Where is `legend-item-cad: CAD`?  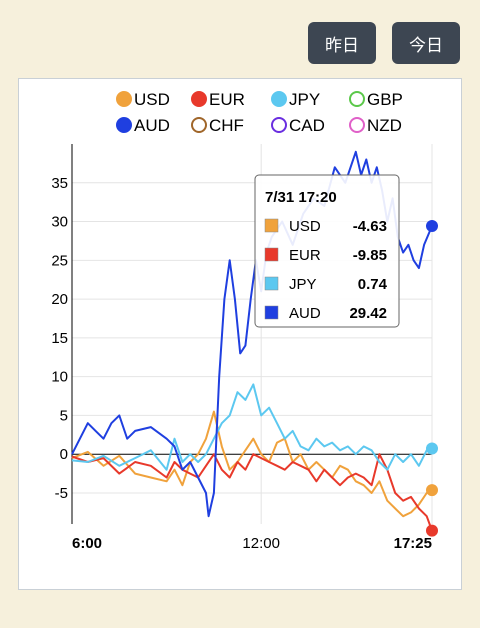 legend-item-cad: CAD is located at coordinates (298, 125).